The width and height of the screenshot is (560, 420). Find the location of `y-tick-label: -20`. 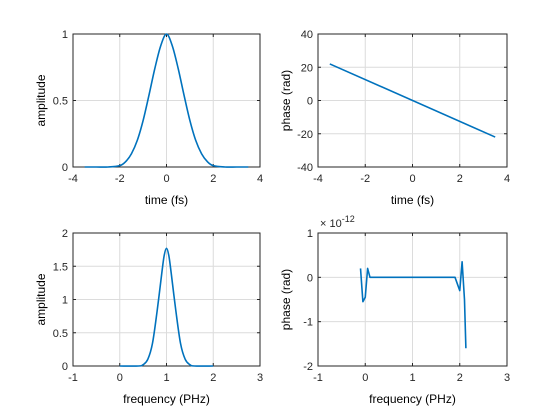

y-tick-label: -20 is located at coordinates (305, 135).